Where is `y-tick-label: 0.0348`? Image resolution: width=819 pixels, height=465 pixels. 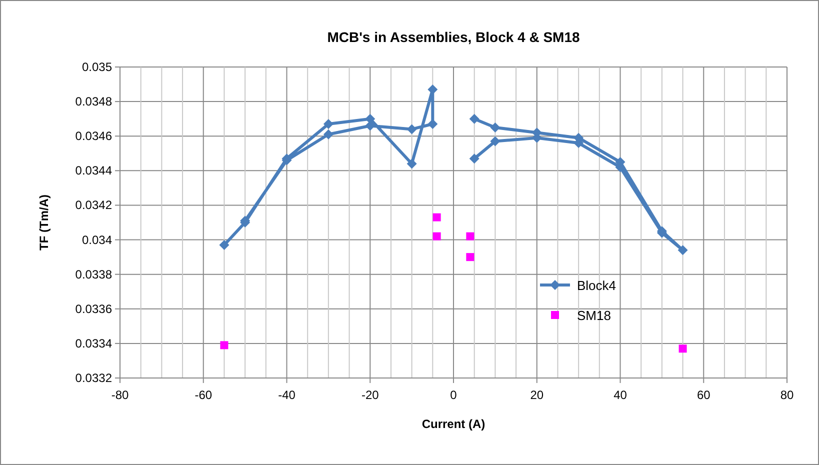 y-tick-label: 0.0348 is located at coordinates (93, 101).